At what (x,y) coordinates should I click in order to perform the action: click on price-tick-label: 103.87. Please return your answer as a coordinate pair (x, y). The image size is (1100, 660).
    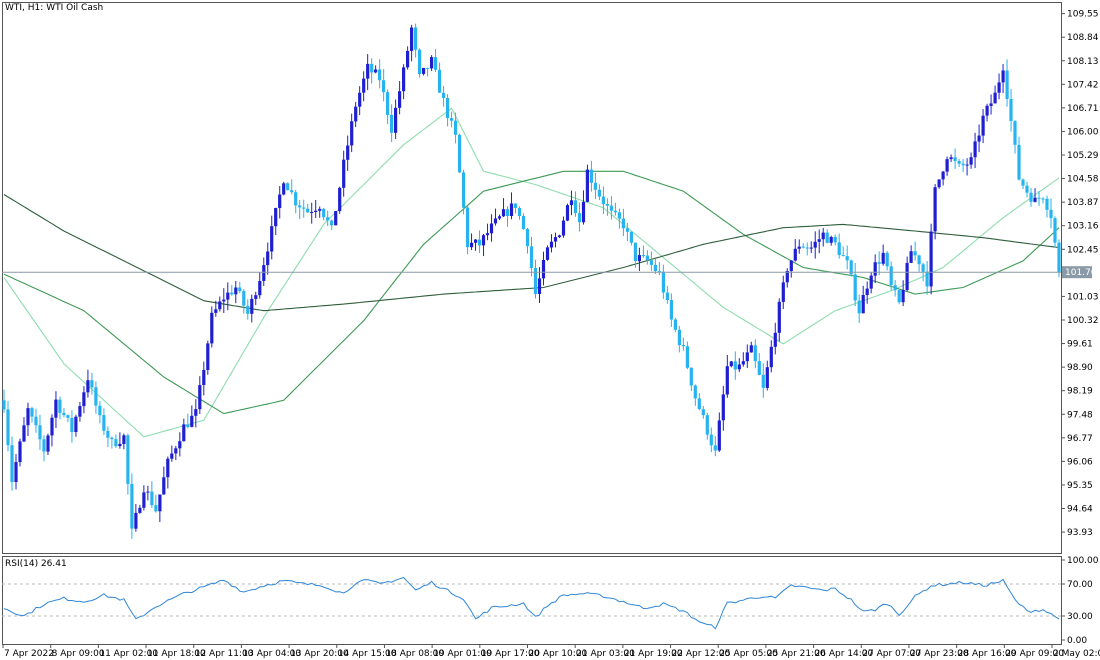
    Looking at the image, I should click on (1083, 203).